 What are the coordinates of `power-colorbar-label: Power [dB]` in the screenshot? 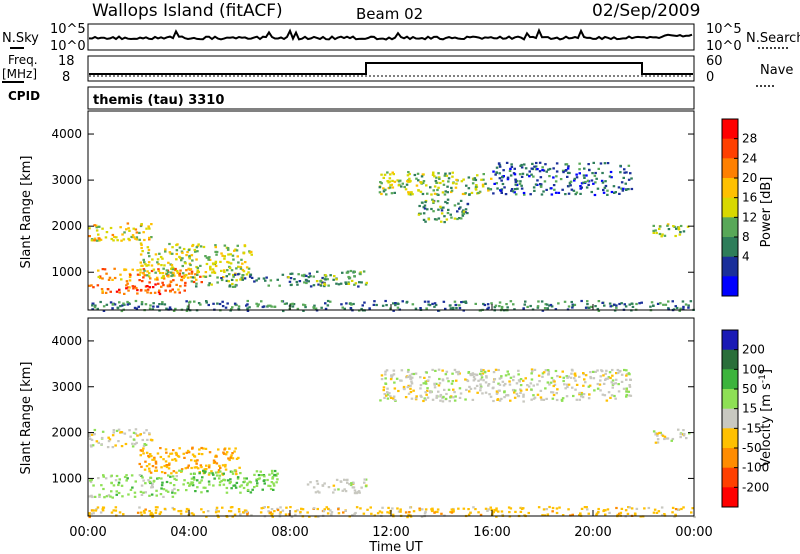 It's located at (766, 212).